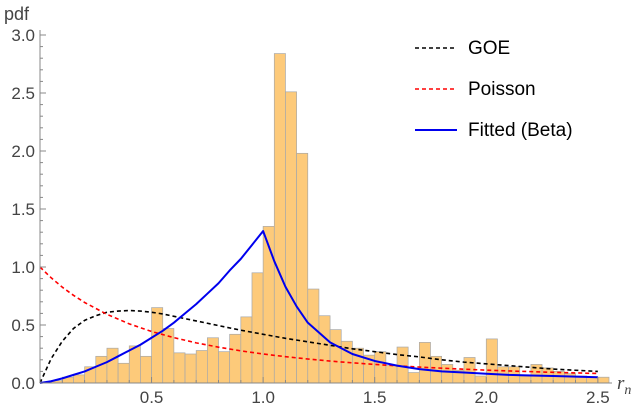 The height and width of the screenshot is (414, 640). Describe the element at coordinates (152, 397) in the screenshot. I see `x-tick-label: 0.5` at that location.